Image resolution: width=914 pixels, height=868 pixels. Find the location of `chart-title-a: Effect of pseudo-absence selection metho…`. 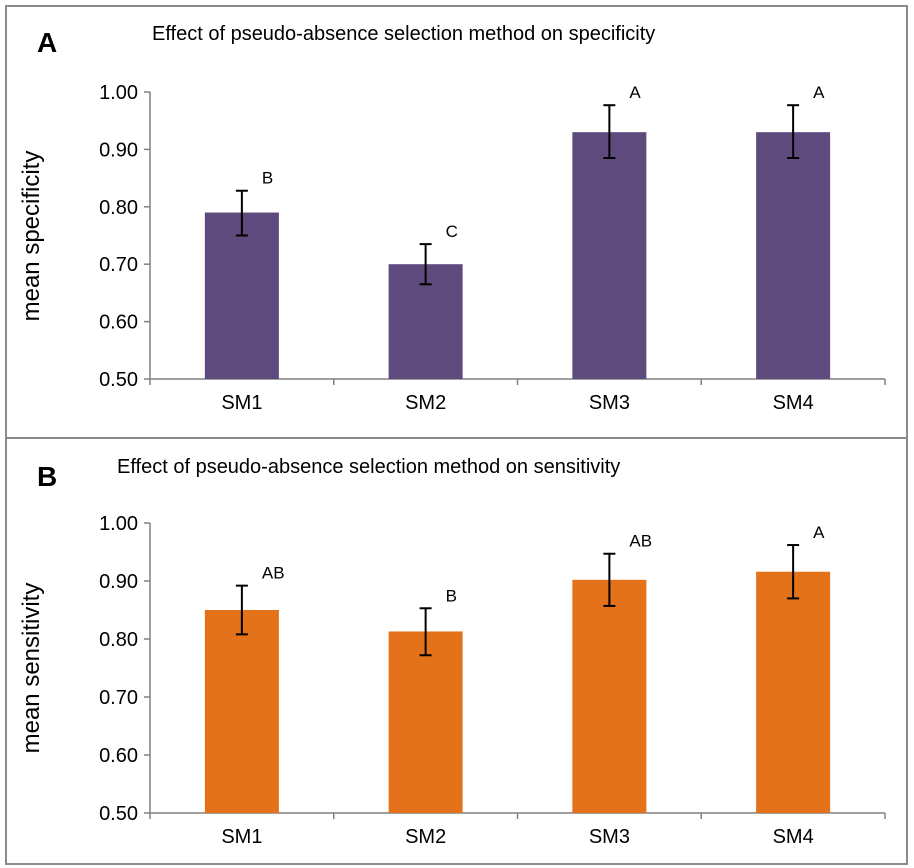

chart-title-a: Effect of pseudo-absence selection metho… is located at coordinates (404, 34).